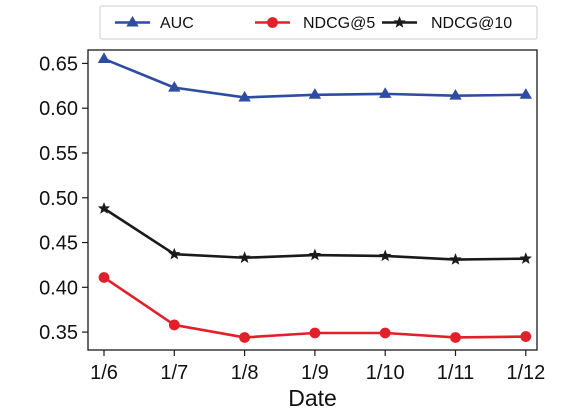 This screenshot has height=411, width=581. Describe the element at coordinates (58, 64) in the screenshot. I see `y-tick-label: 0.65` at that location.